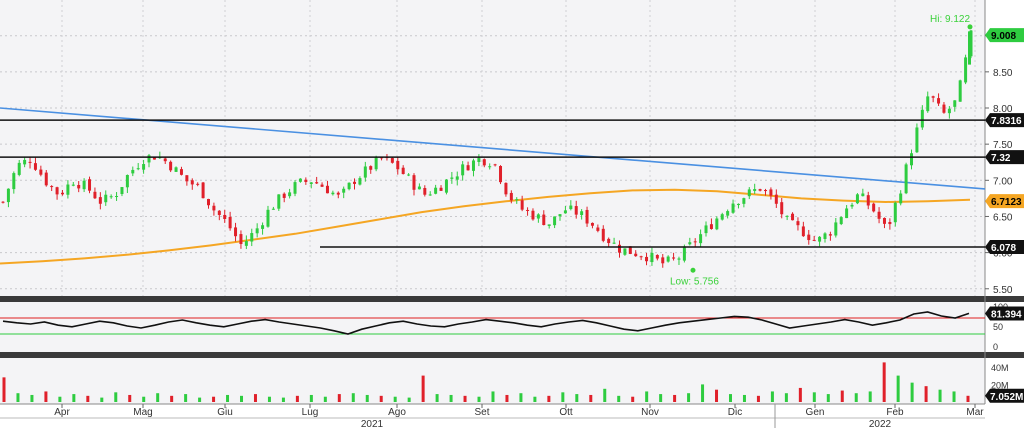 This screenshot has height=433, width=1024. What do you see at coordinates (880, 423) in the screenshot?
I see `year-label: 2022` at bounding box center [880, 423].